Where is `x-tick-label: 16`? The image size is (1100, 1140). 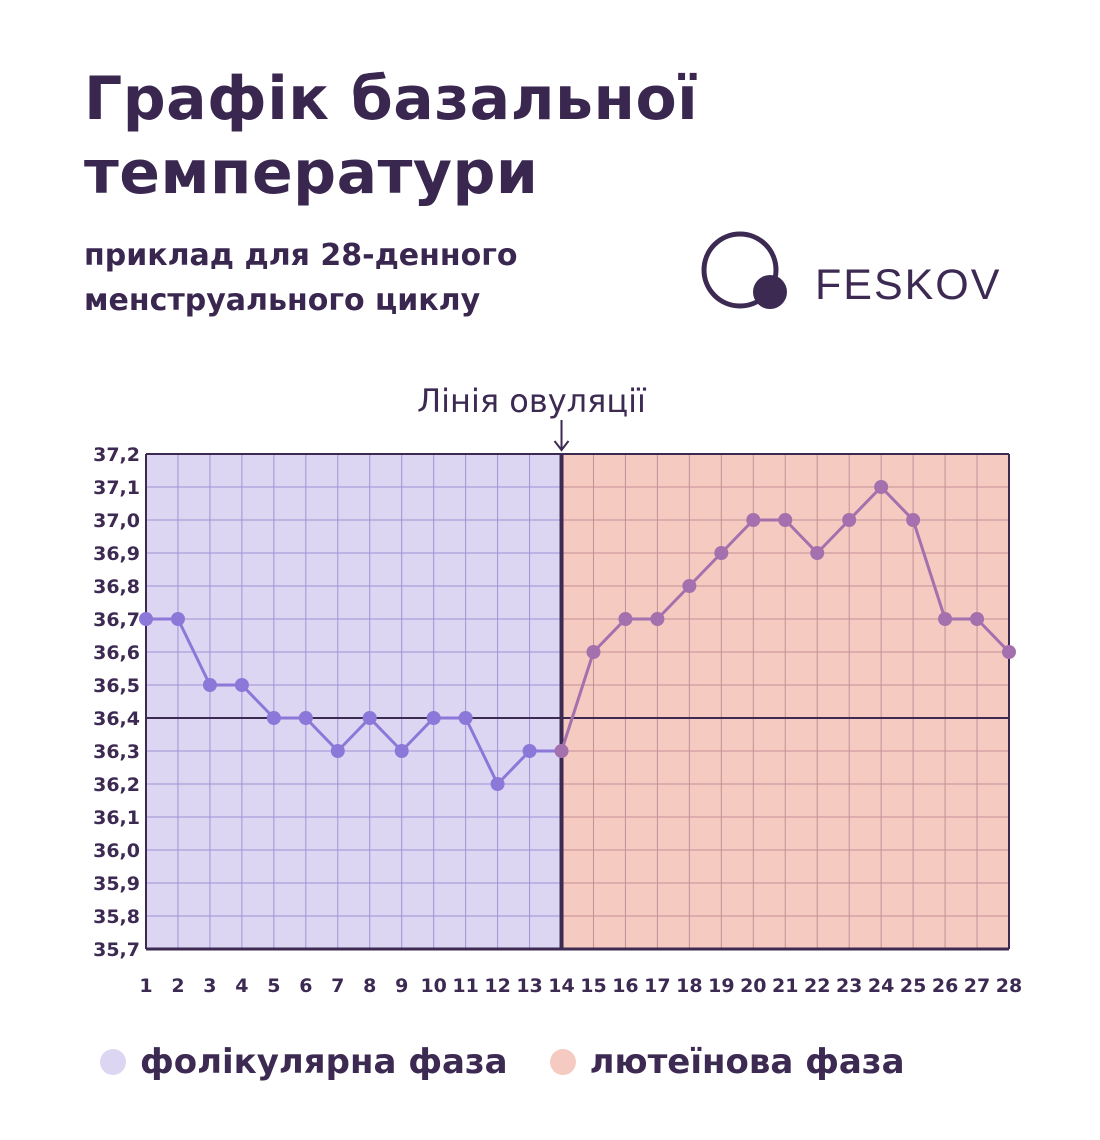 x-tick-label: 16 is located at coordinates (625, 986).